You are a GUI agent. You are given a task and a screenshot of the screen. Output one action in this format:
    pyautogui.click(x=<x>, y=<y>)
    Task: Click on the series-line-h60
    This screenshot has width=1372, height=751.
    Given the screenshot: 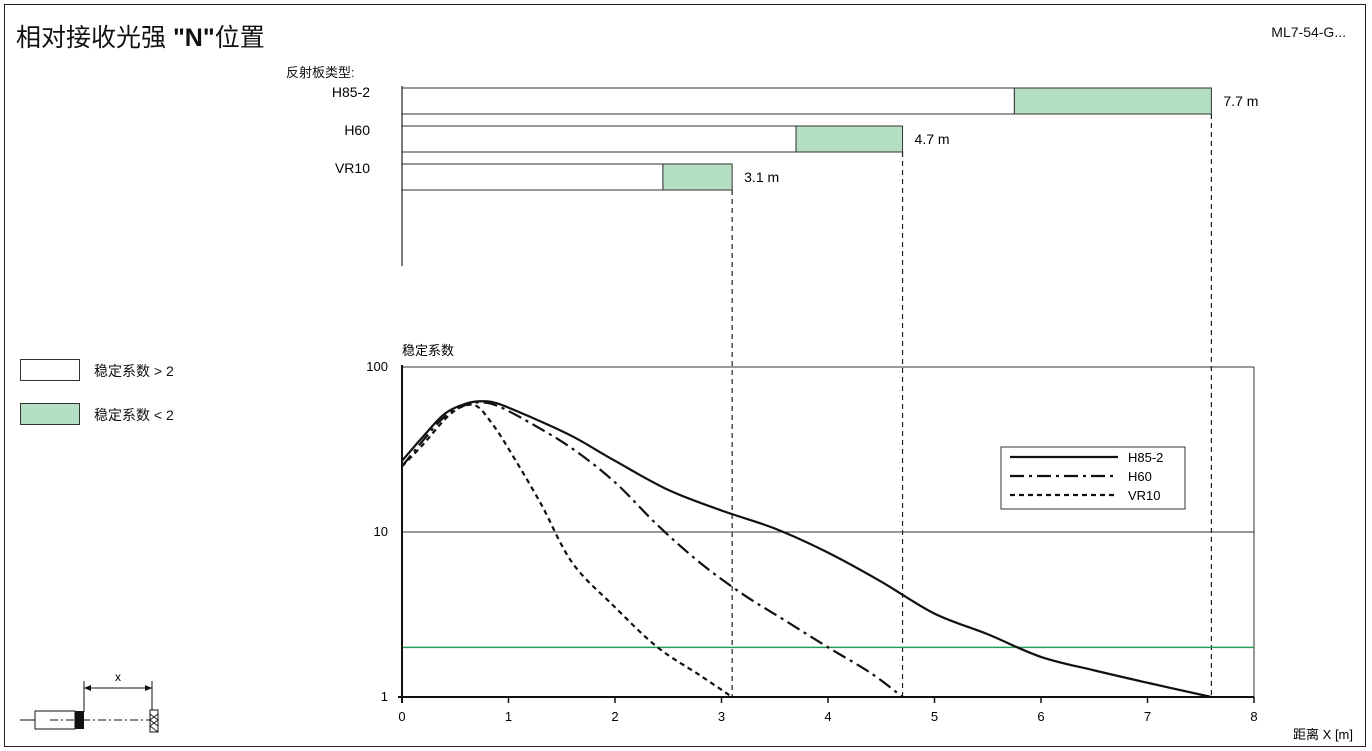 What is the action you would take?
    pyautogui.click(x=652, y=549)
    